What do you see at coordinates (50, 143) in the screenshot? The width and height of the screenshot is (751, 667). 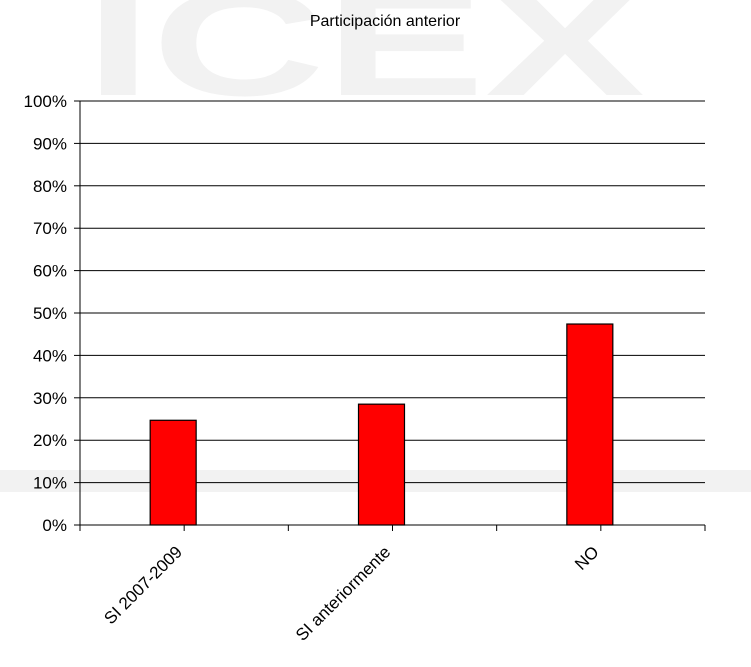 I see `y-tick-label: 90%` at bounding box center [50, 143].